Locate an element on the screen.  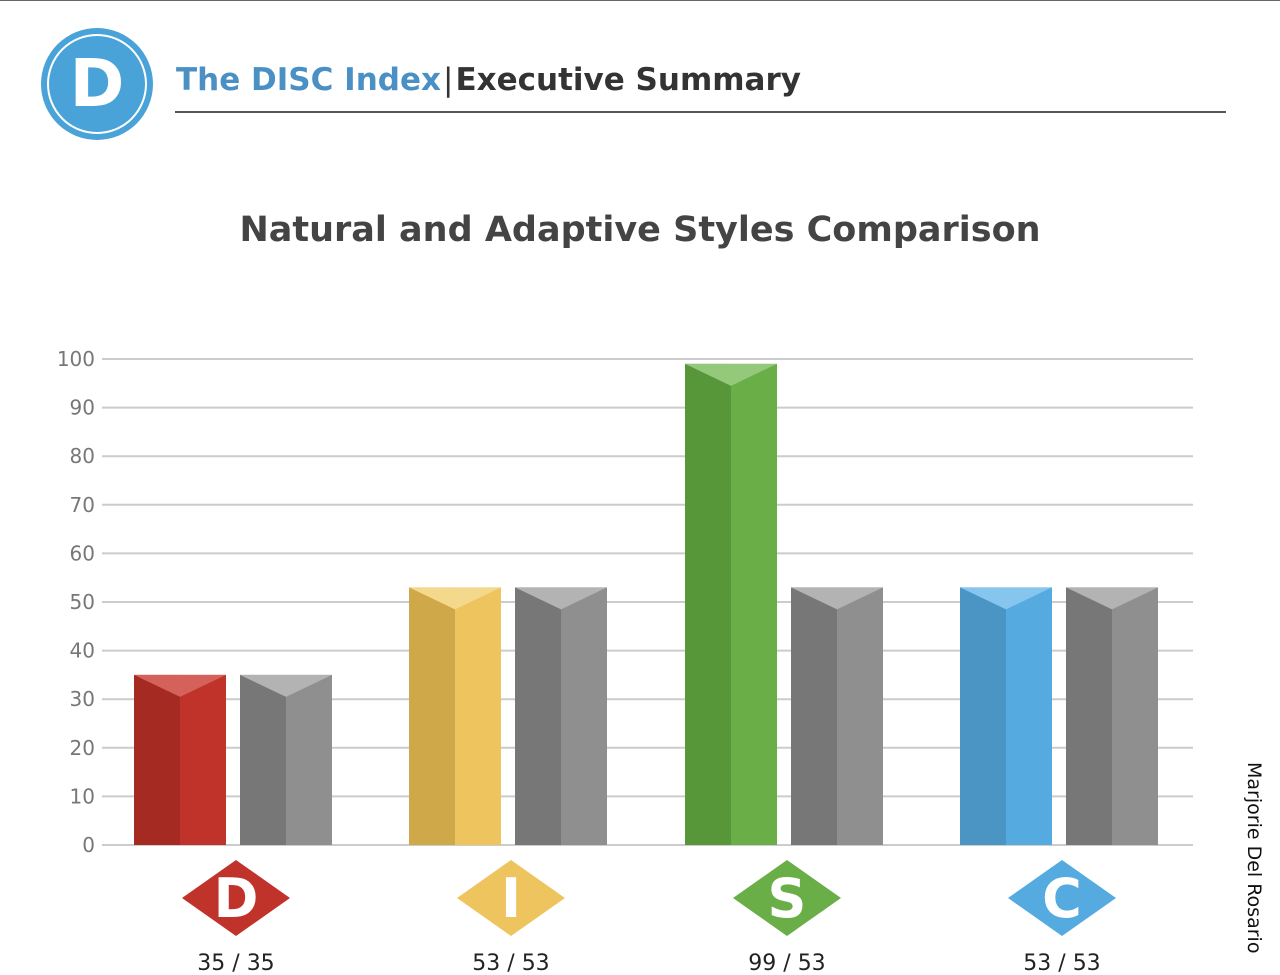
y-tick-label-90: 90 is located at coordinates (82, 408).